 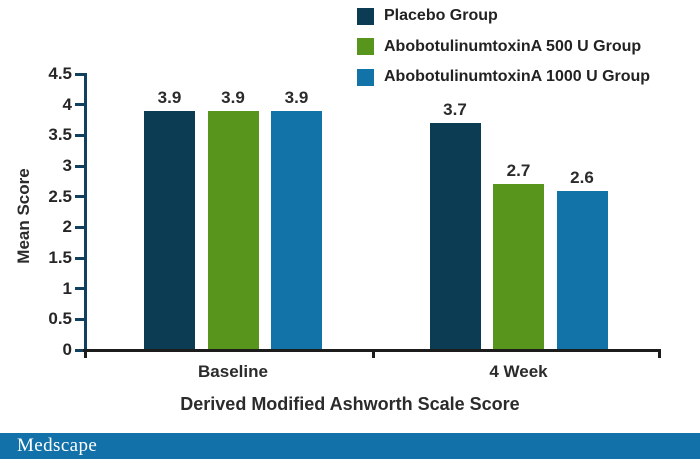 What do you see at coordinates (233, 371) in the screenshot?
I see `category-label: Baseline` at bounding box center [233, 371].